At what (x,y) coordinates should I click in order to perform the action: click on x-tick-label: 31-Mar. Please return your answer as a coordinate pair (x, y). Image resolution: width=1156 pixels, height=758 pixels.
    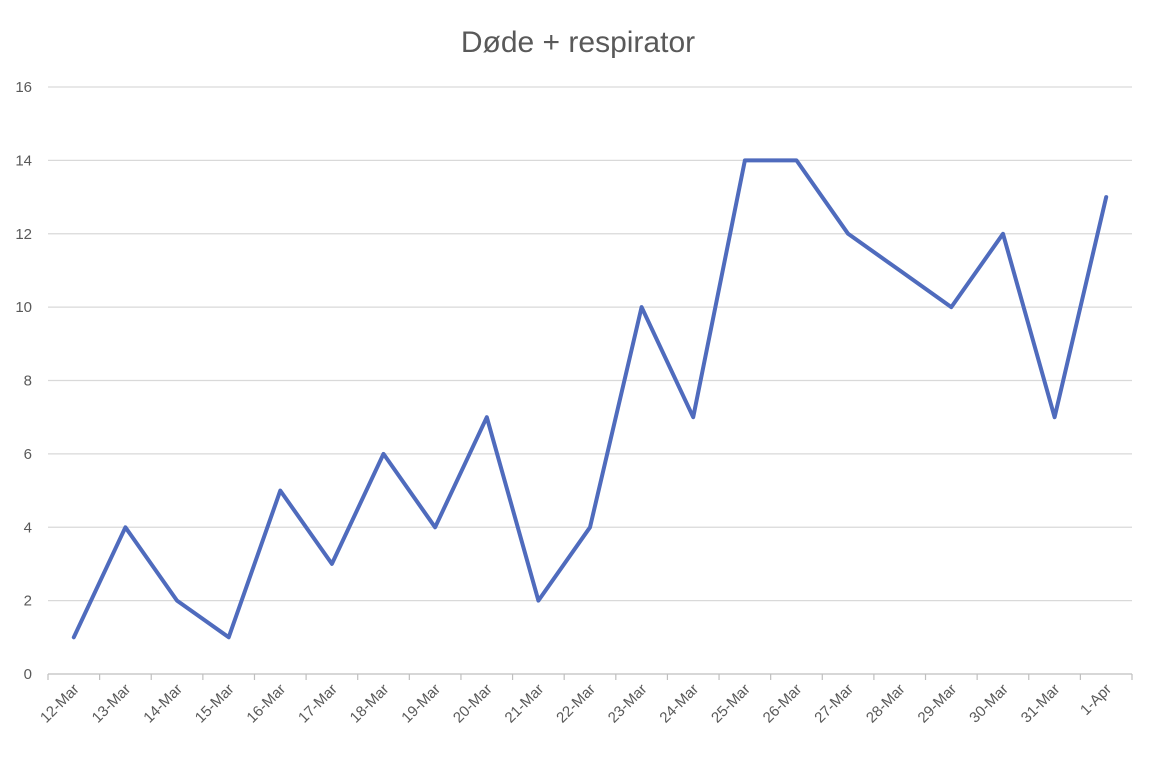
    Looking at the image, I should click on (1041, 704).